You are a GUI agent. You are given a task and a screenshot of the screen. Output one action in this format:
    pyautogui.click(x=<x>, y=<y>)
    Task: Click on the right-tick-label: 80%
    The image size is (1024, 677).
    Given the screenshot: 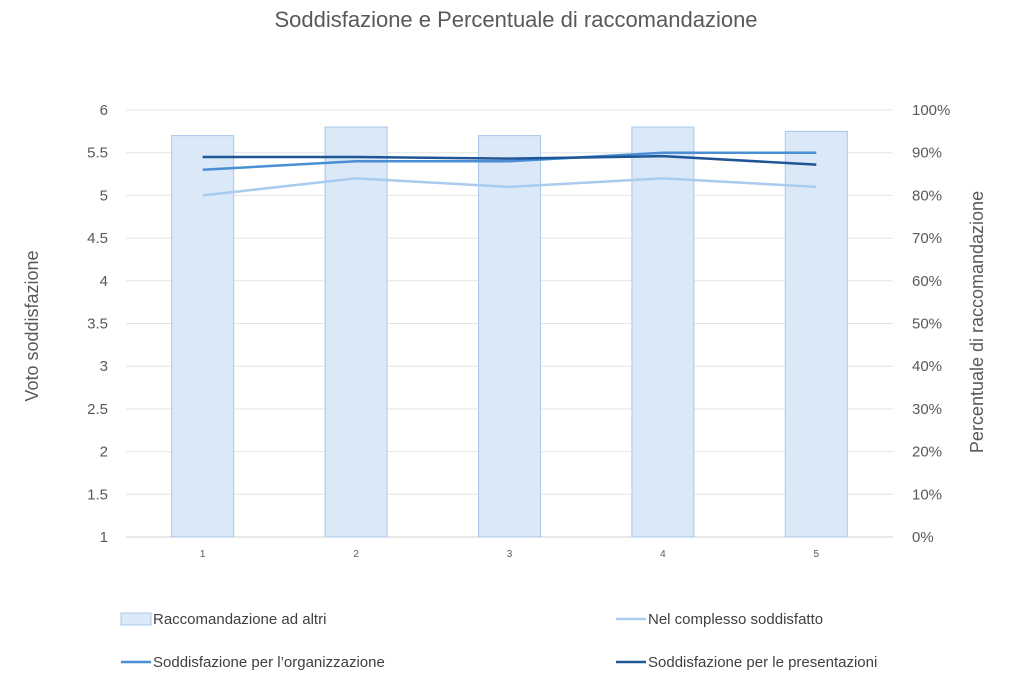 What is the action you would take?
    pyautogui.click(x=927, y=195)
    